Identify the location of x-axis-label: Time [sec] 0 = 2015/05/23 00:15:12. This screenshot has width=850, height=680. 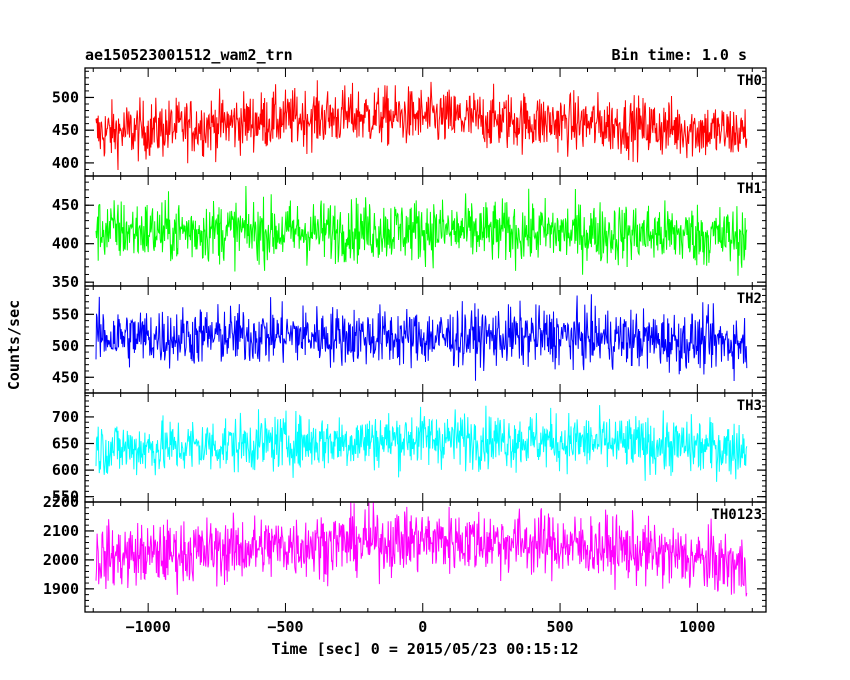
(424, 649).